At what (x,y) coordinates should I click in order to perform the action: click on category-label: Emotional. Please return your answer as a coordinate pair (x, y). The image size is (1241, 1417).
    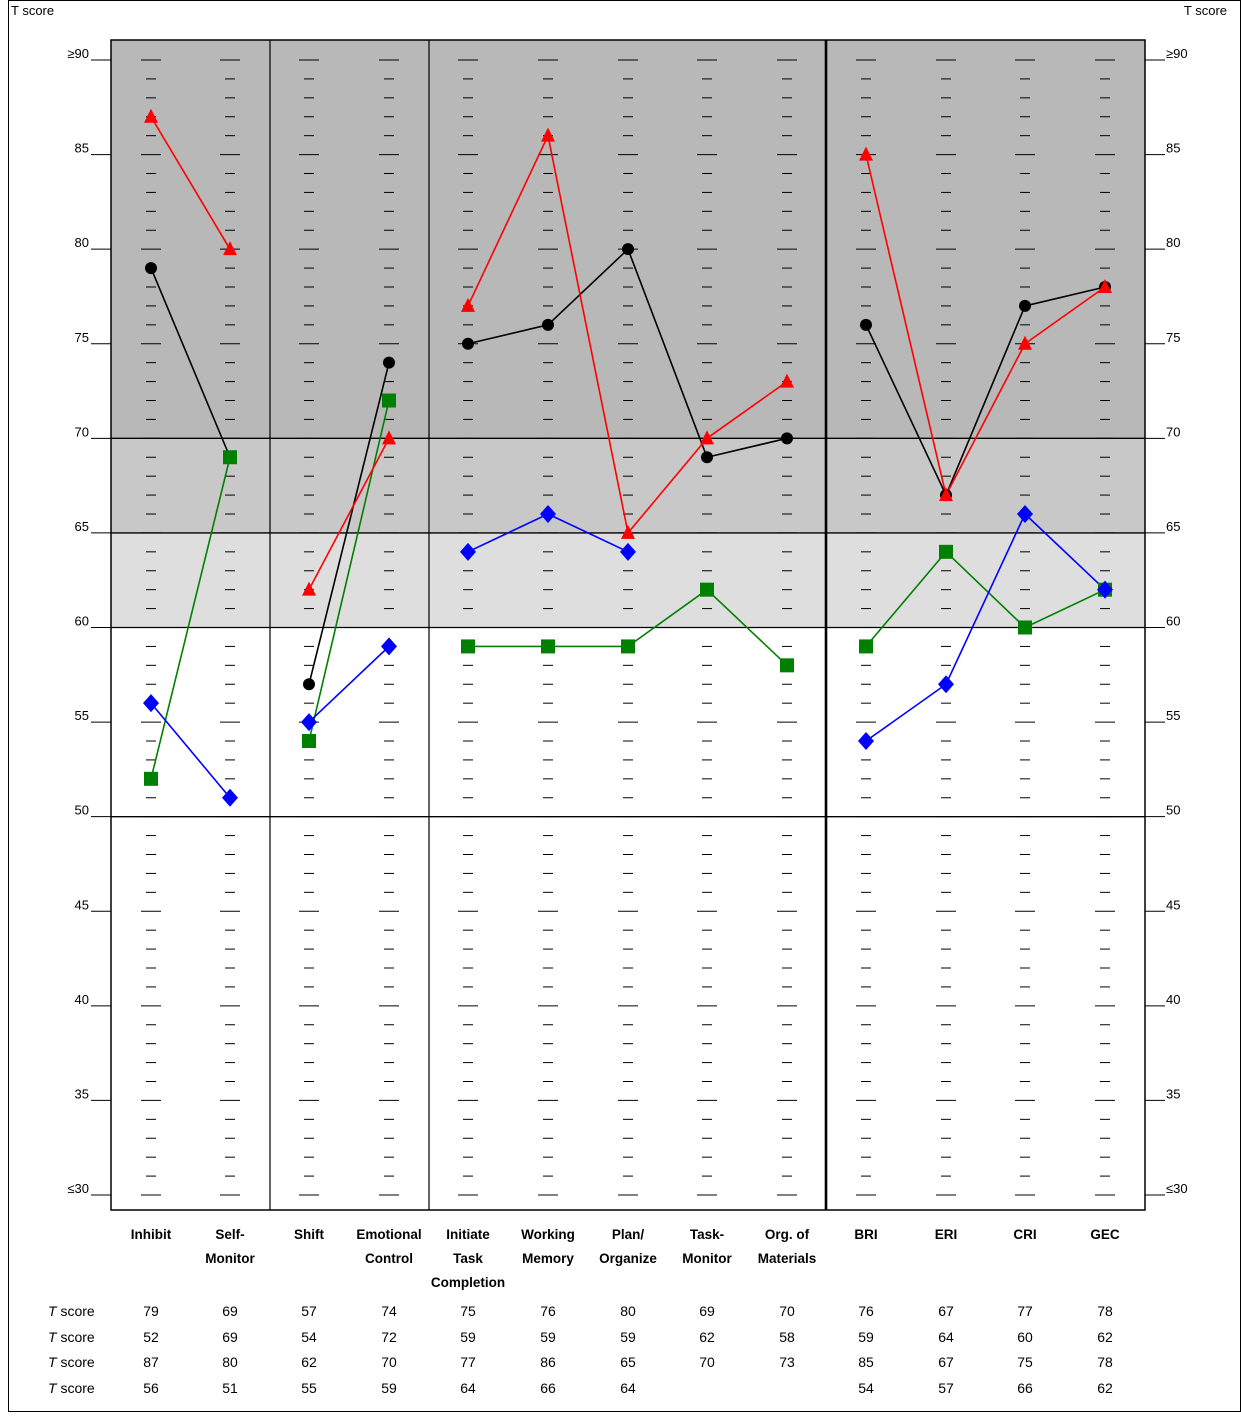
    Looking at the image, I should click on (388, 1234).